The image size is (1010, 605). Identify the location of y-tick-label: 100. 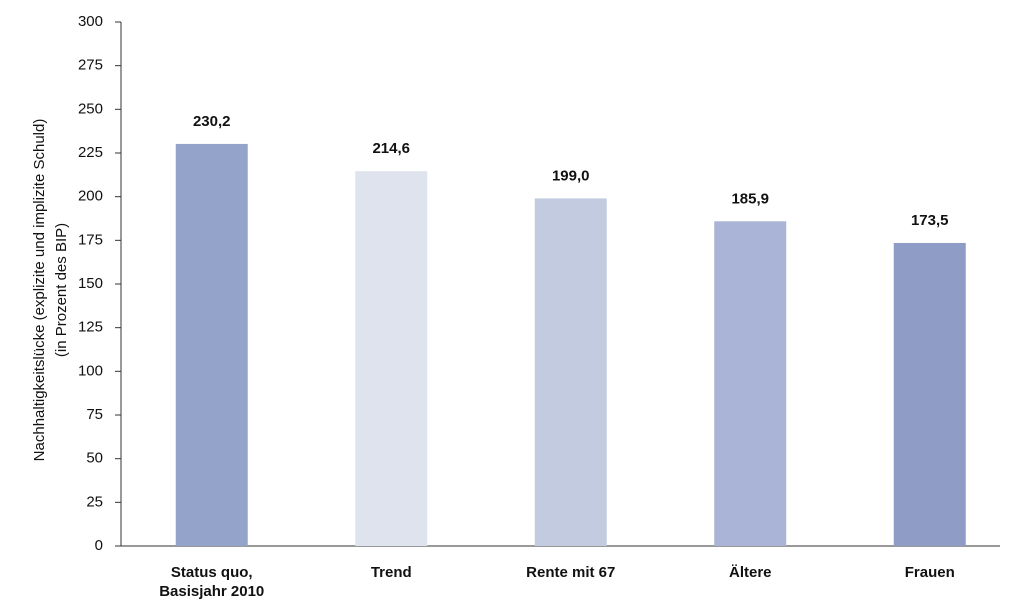
(90, 370).